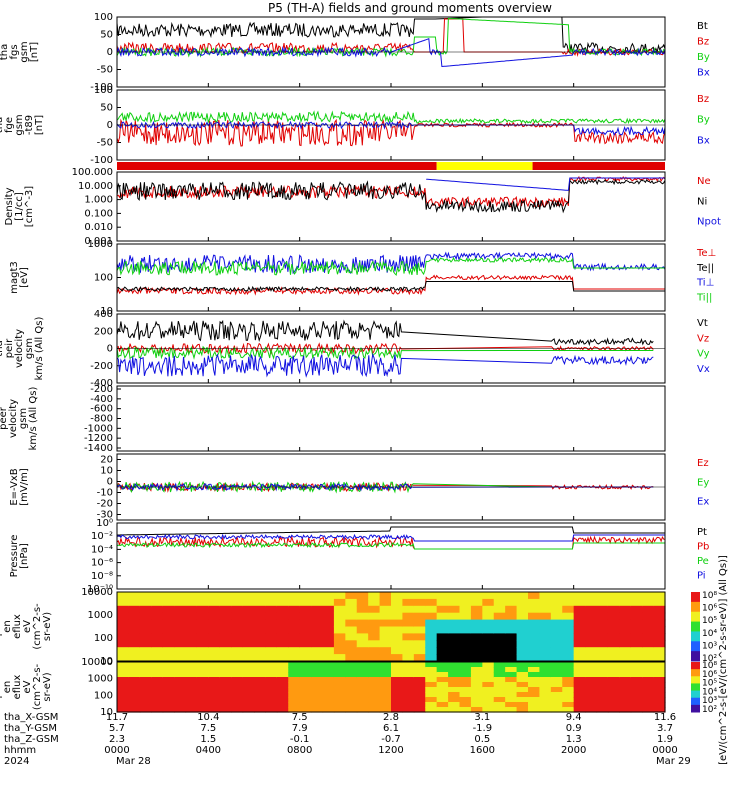  What do you see at coordinates (37, 686) in the screenshot?
I see `ylabel-line: (cm^2-s-` at bounding box center [37, 686].